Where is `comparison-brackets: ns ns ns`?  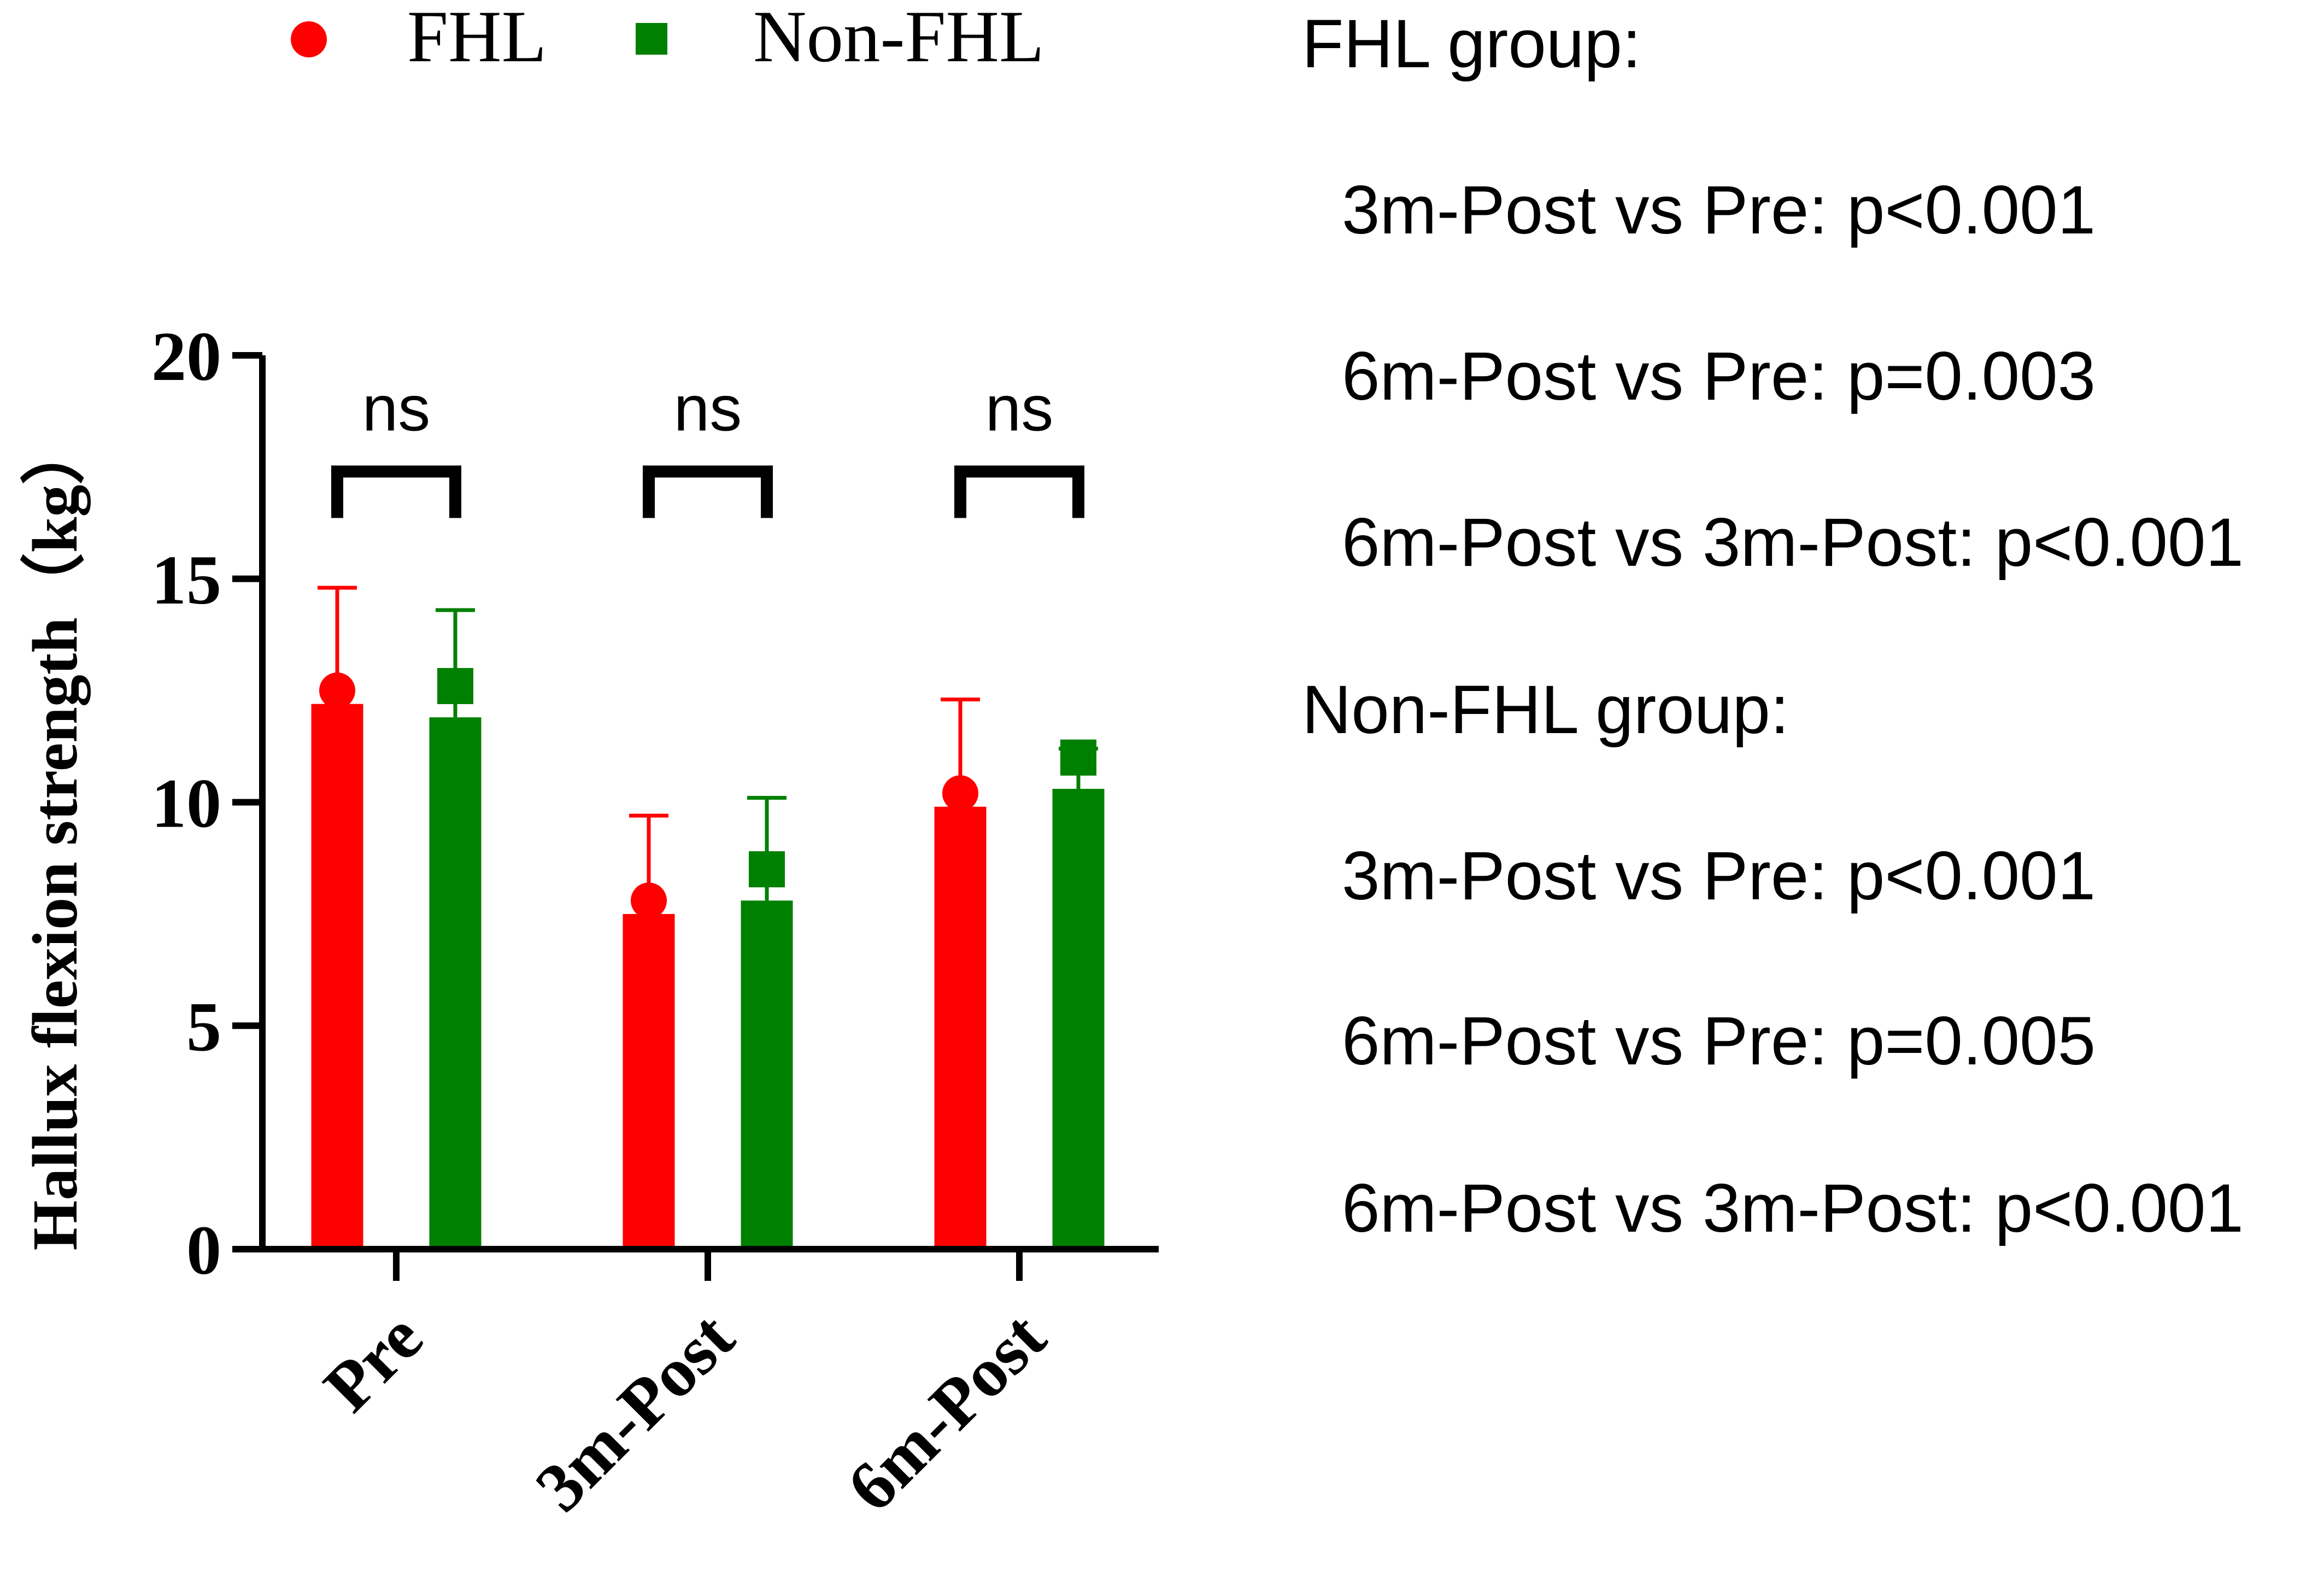
comparison-brackets: ns ns ns is located at coordinates (707, 445).